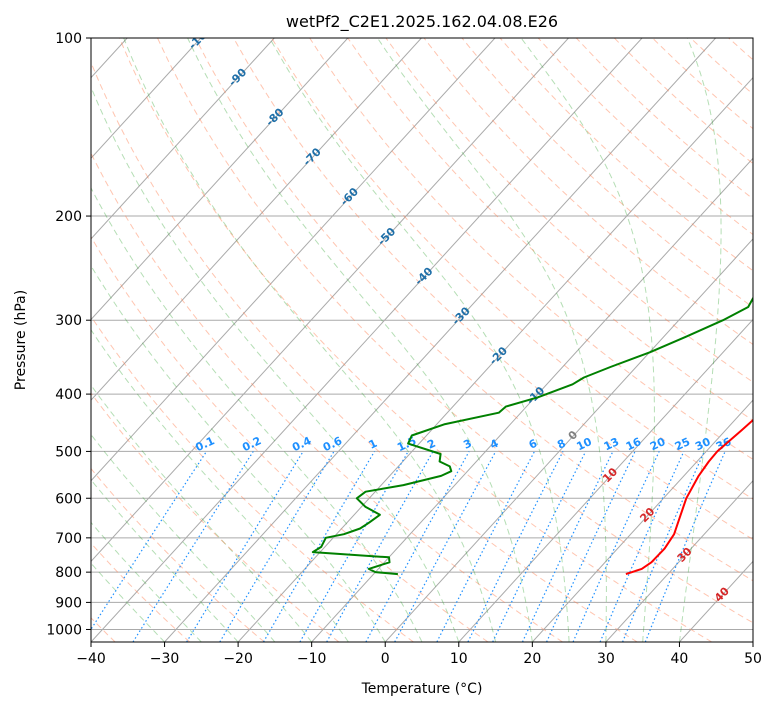 The image size is (775, 708). I want to click on y-axis: 100 200 300 400 500 600 700 800 900 1000, so click(68, 334).